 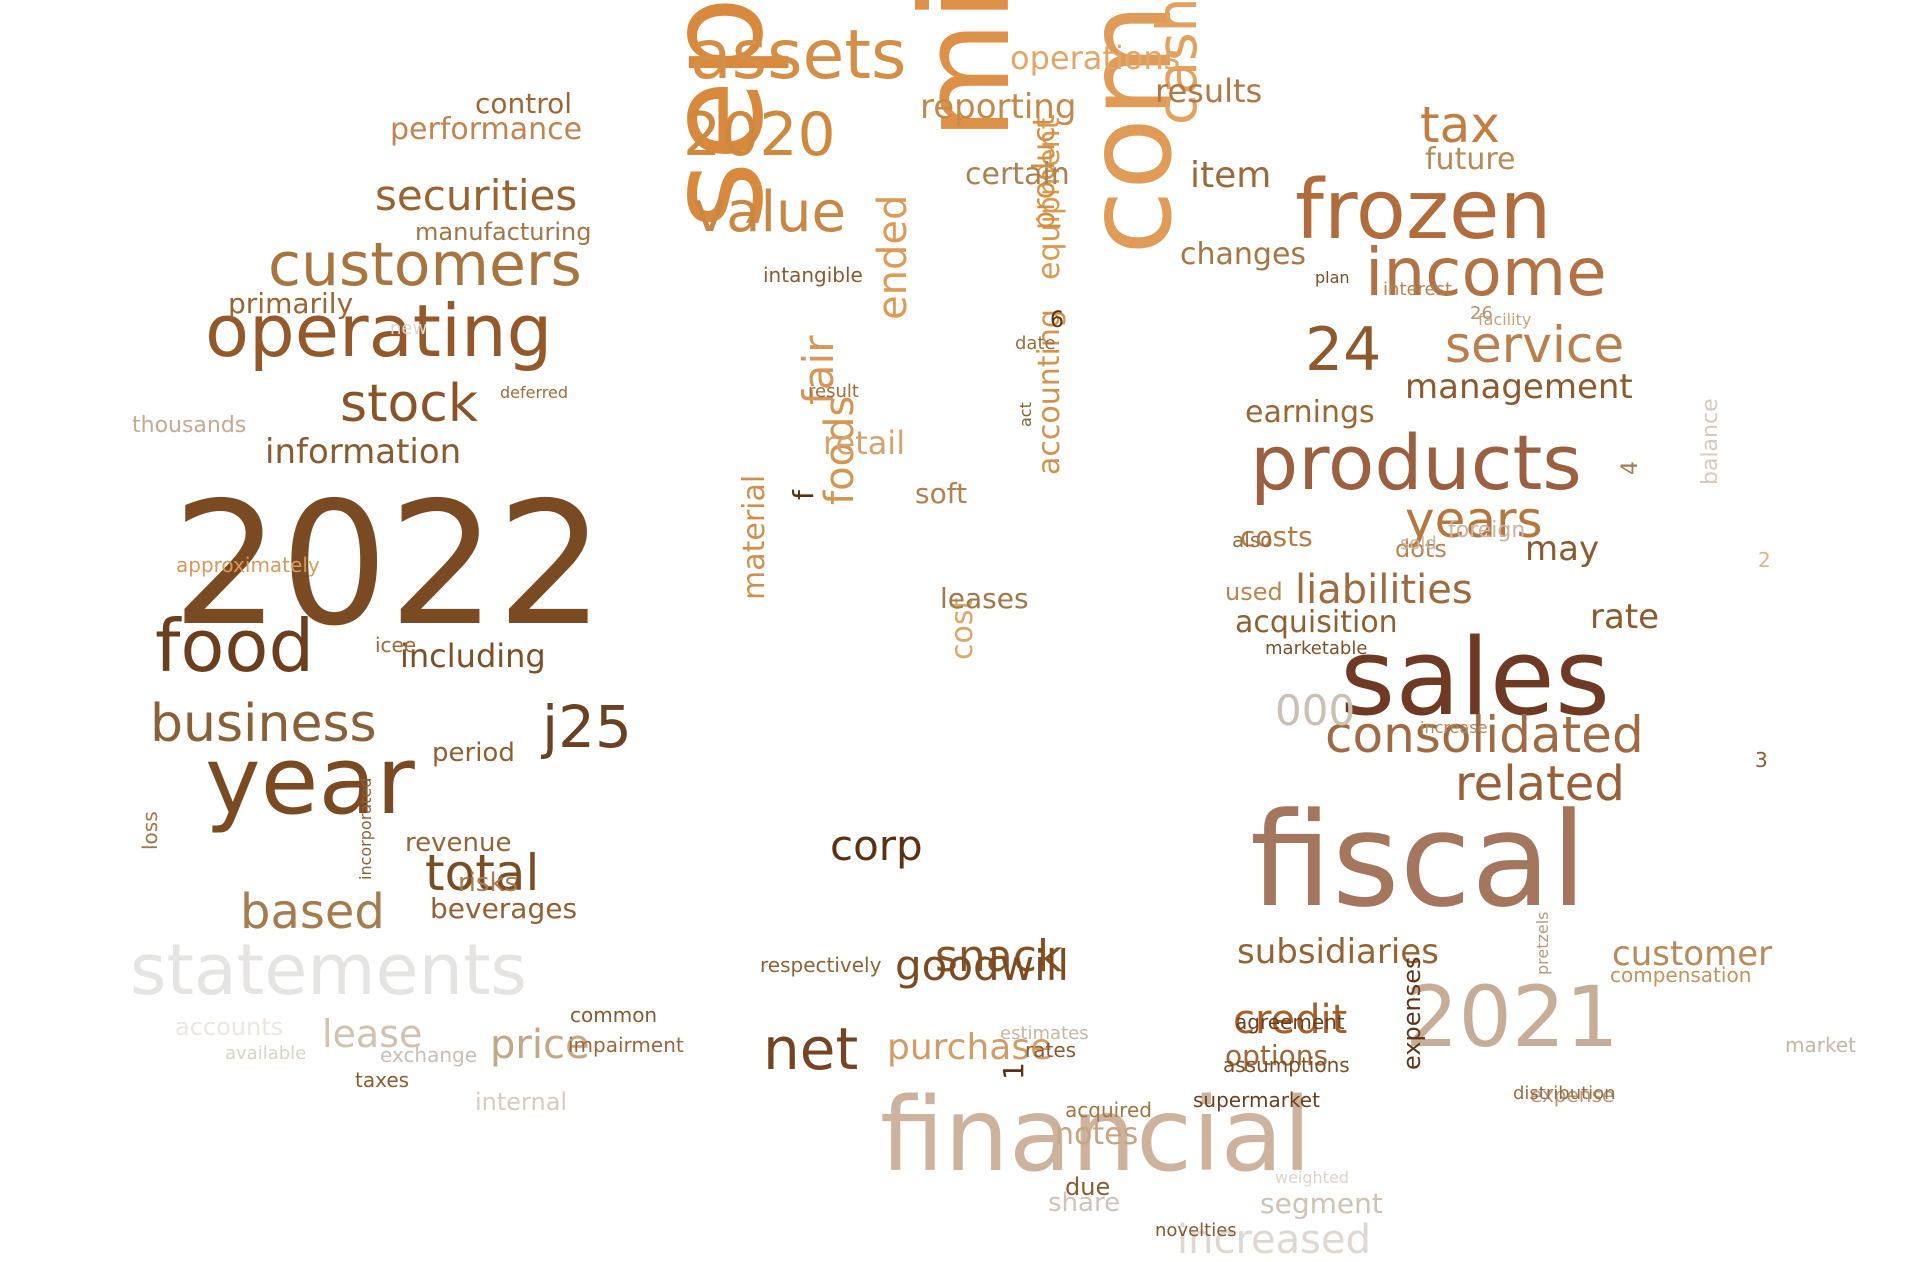 What do you see at coordinates (409, 328) in the screenshot?
I see `cloud-word: new` at bounding box center [409, 328].